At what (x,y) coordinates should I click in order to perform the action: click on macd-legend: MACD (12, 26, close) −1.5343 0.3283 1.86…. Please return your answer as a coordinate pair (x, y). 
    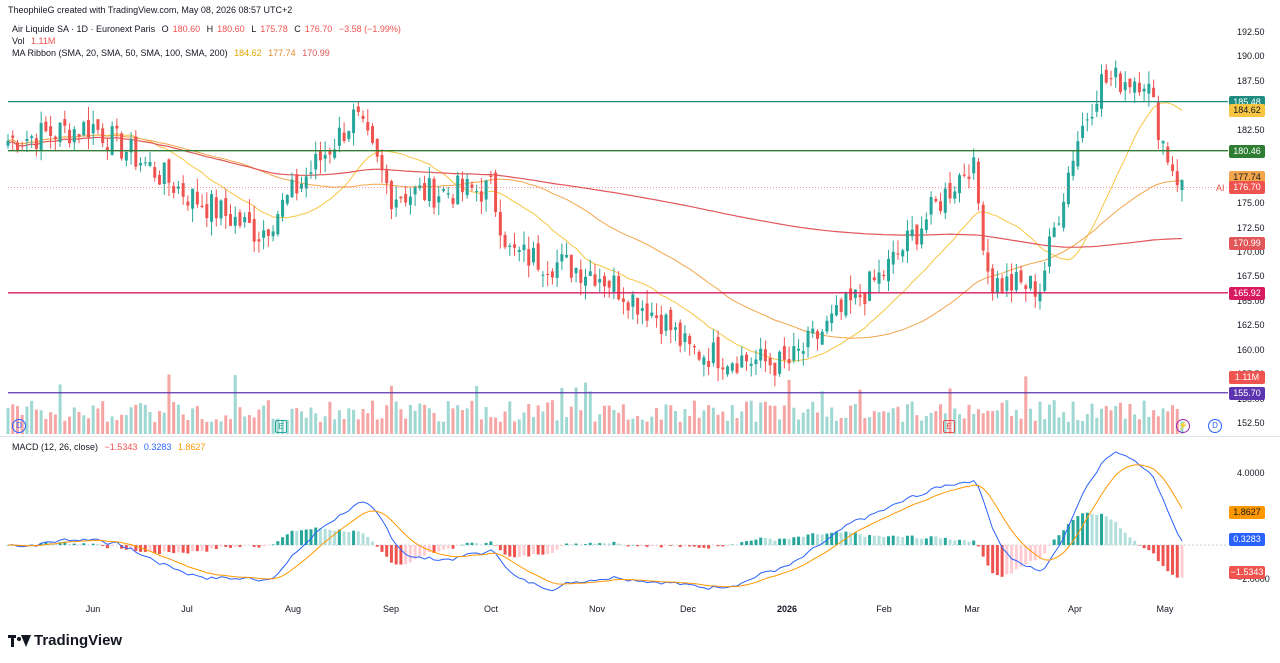
    Looking at the image, I should click on (110, 447).